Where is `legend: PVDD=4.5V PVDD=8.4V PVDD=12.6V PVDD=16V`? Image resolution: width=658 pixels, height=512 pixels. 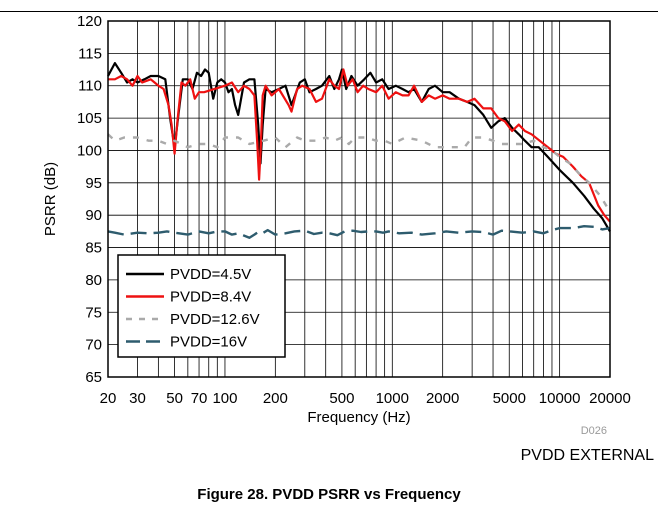 legend: PVDD=4.5V PVDD=8.4V PVDD=12.6V PVDD=16V is located at coordinates (201, 306).